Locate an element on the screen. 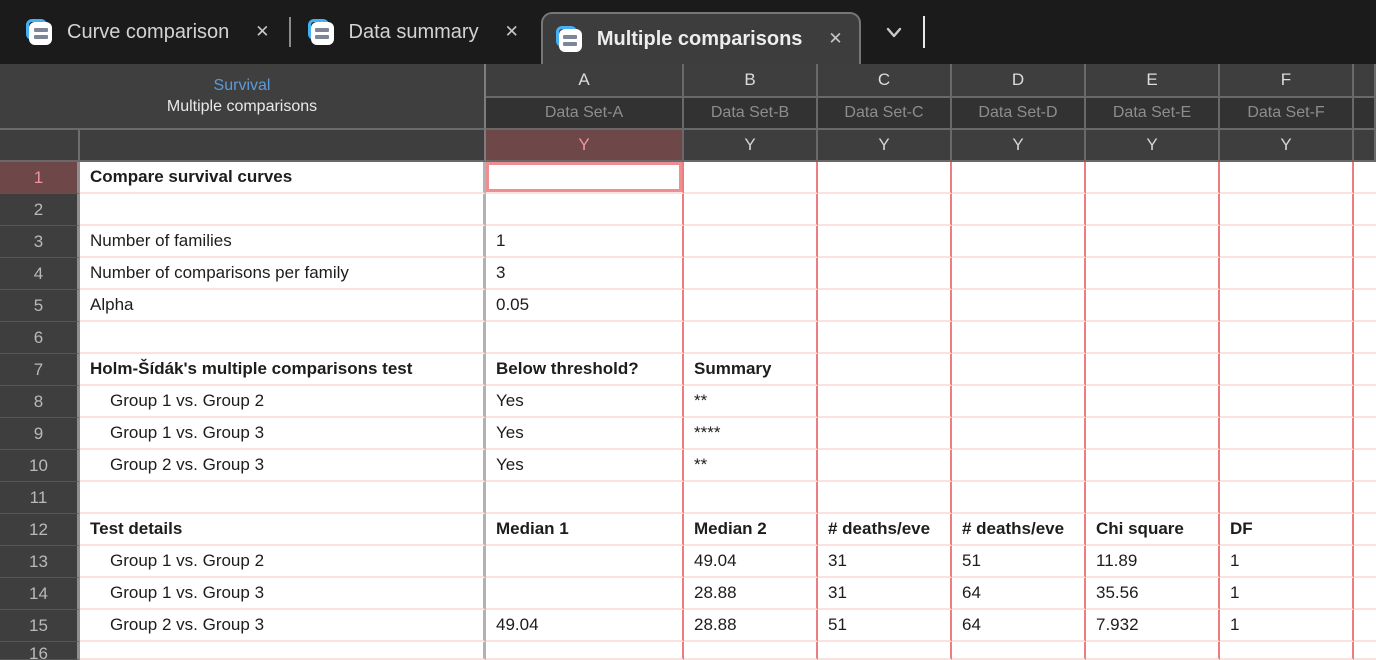  column-letter-header: E is located at coordinates (1153, 81).